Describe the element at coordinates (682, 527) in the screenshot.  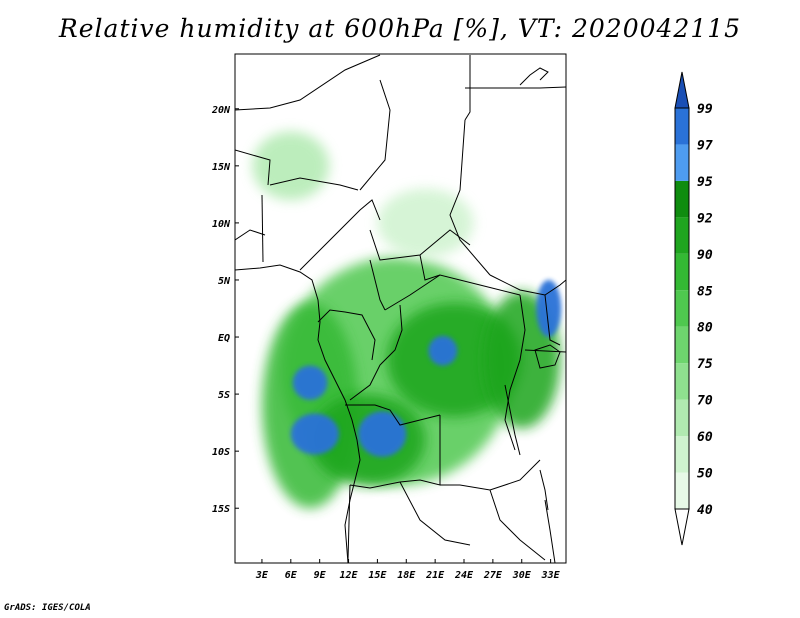
I see `triangle-down-icon` at that location.